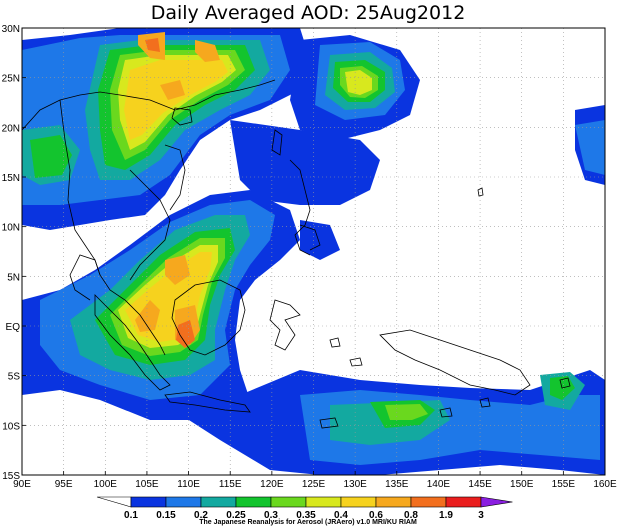 This screenshot has width=617, height=527. I want to click on lon-label: 160E, so click(605, 484).